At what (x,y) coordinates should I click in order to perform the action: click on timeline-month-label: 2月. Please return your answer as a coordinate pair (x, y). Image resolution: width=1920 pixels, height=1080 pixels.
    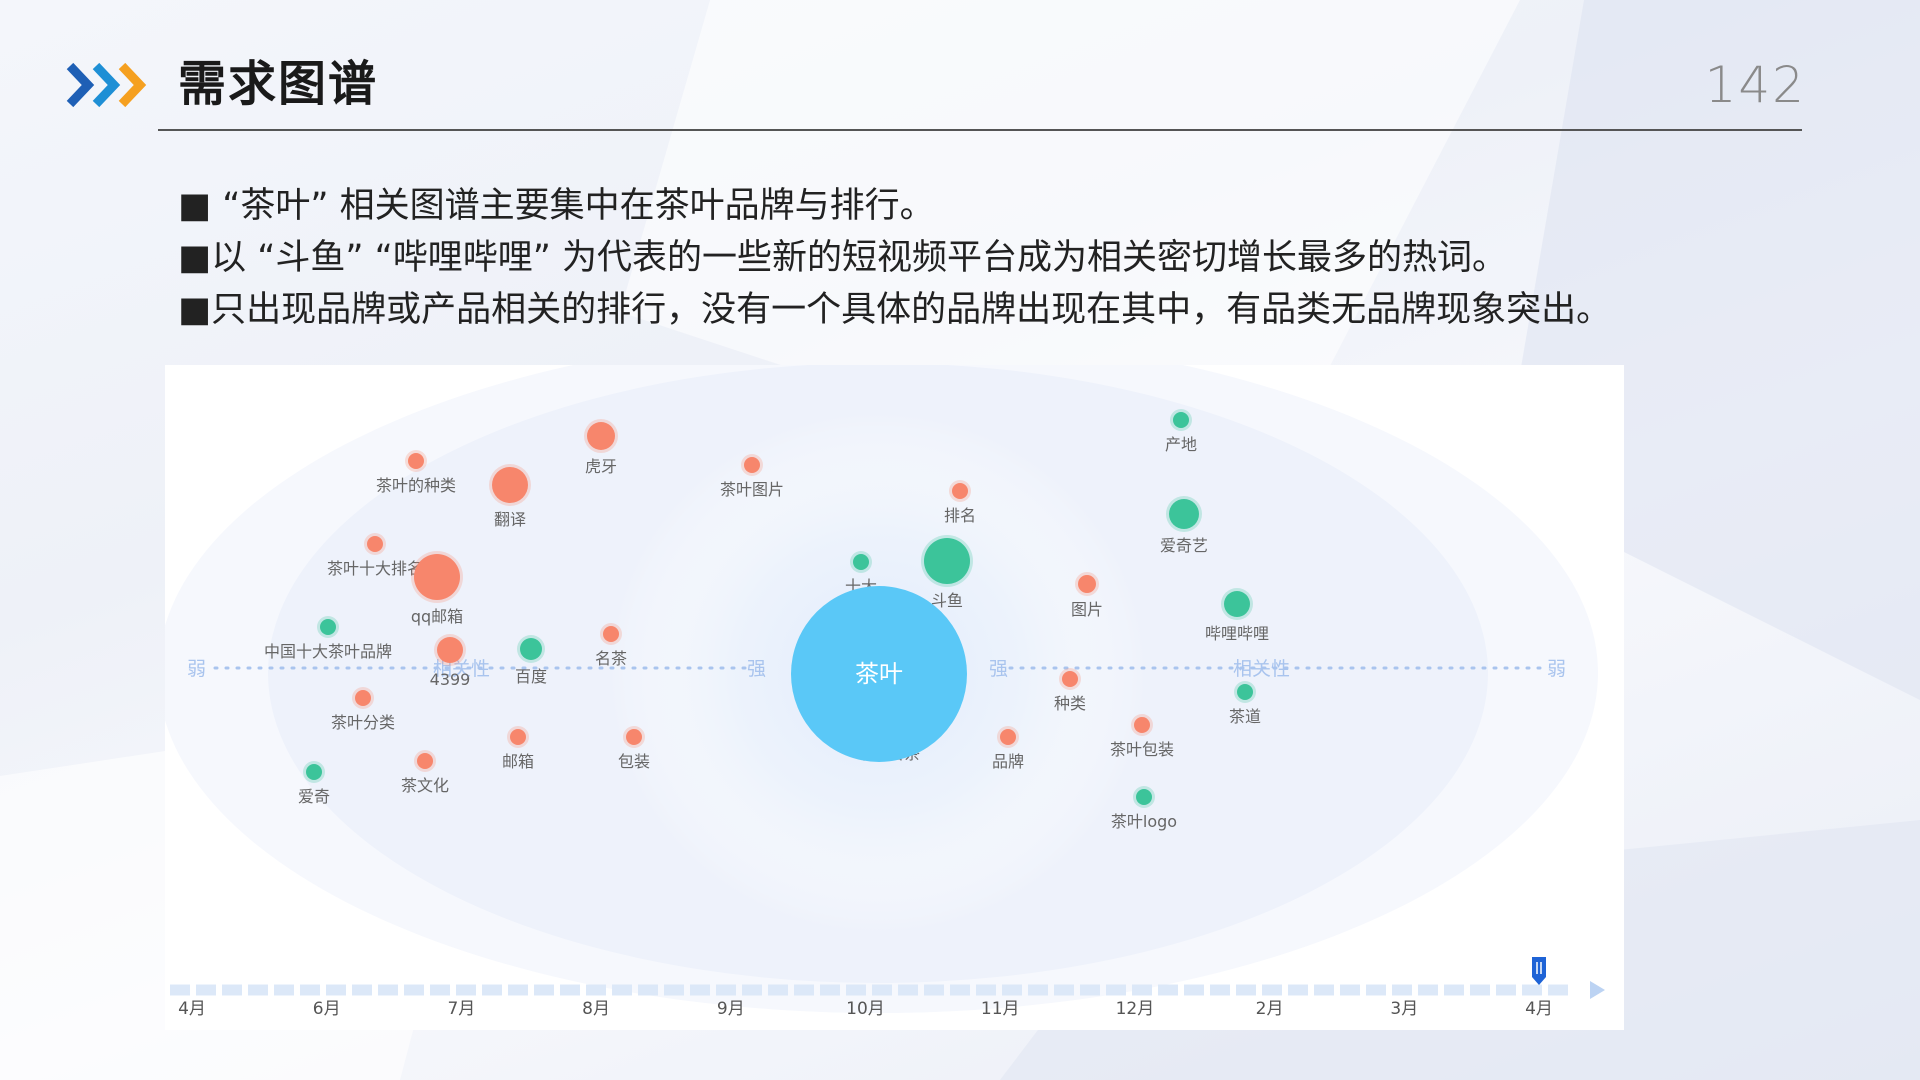
    Looking at the image, I should click on (1270, 1009).